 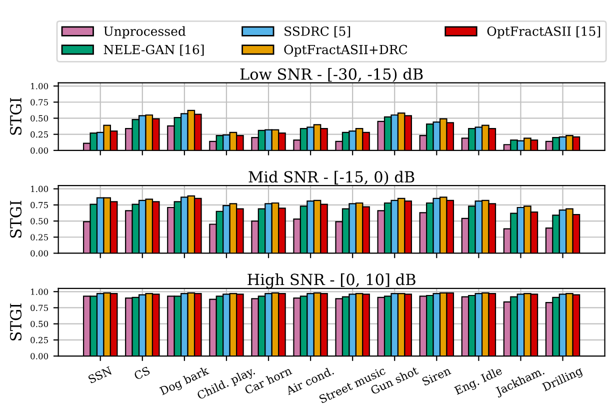 What do you see at coordinates (154, 50) in the screenshot?
I see `legend-label: NELE-GAN [16]` at bounding box center [154, 50].